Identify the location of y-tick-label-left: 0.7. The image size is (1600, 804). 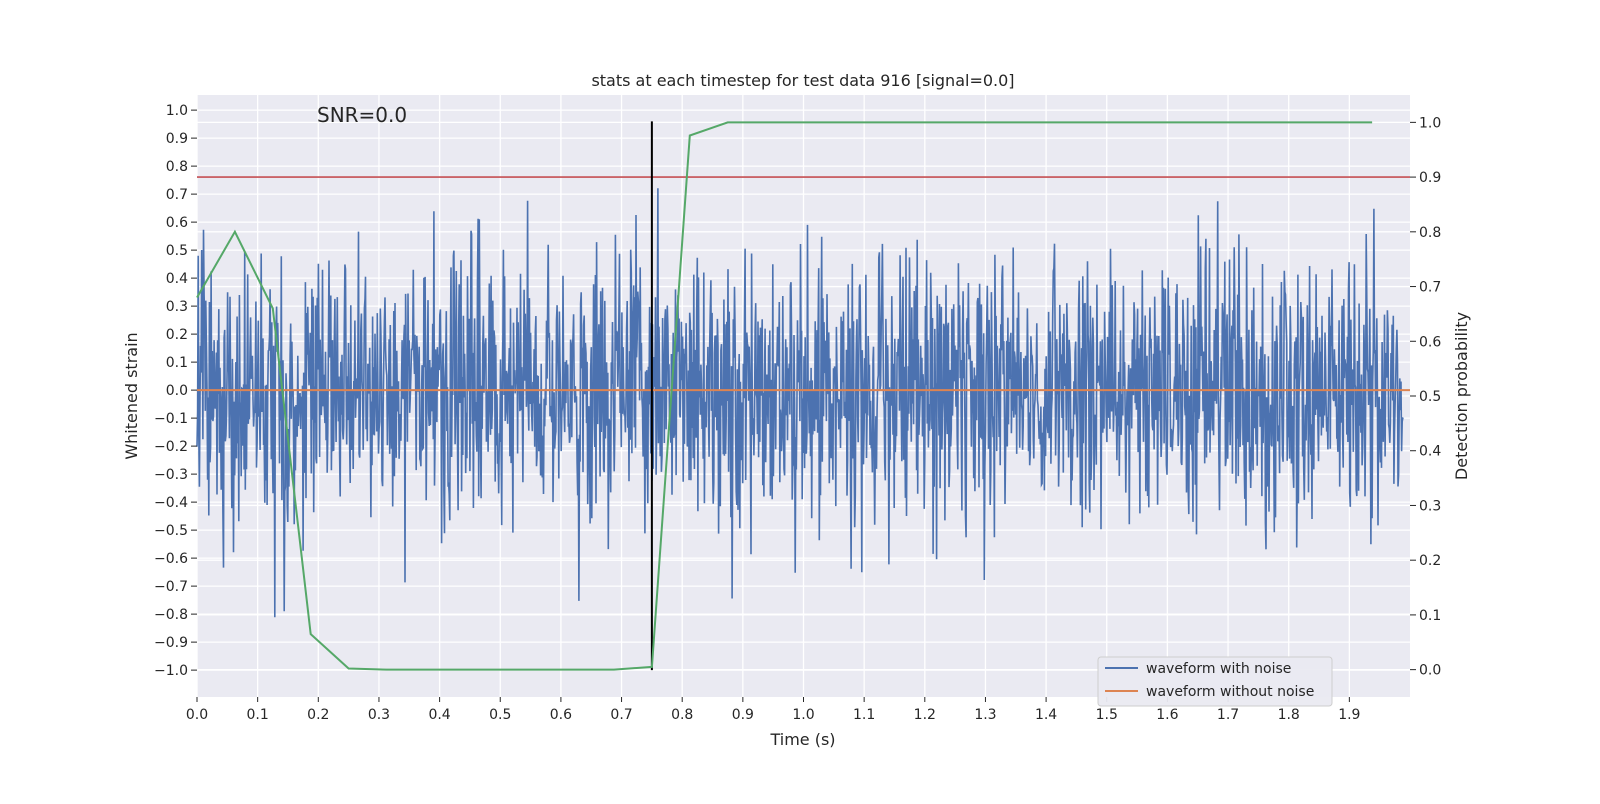
(177, 195).